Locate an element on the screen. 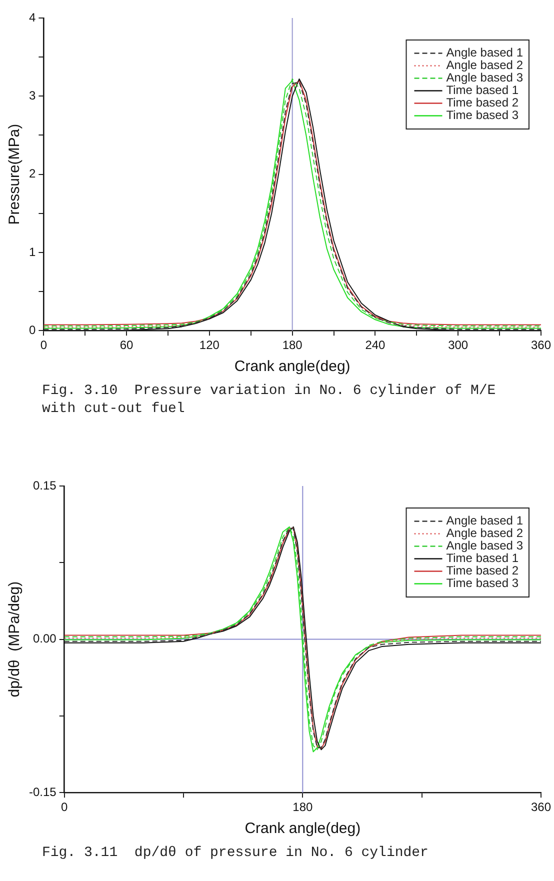  y-tick-label: 0 is located at coordinates (32, 329).